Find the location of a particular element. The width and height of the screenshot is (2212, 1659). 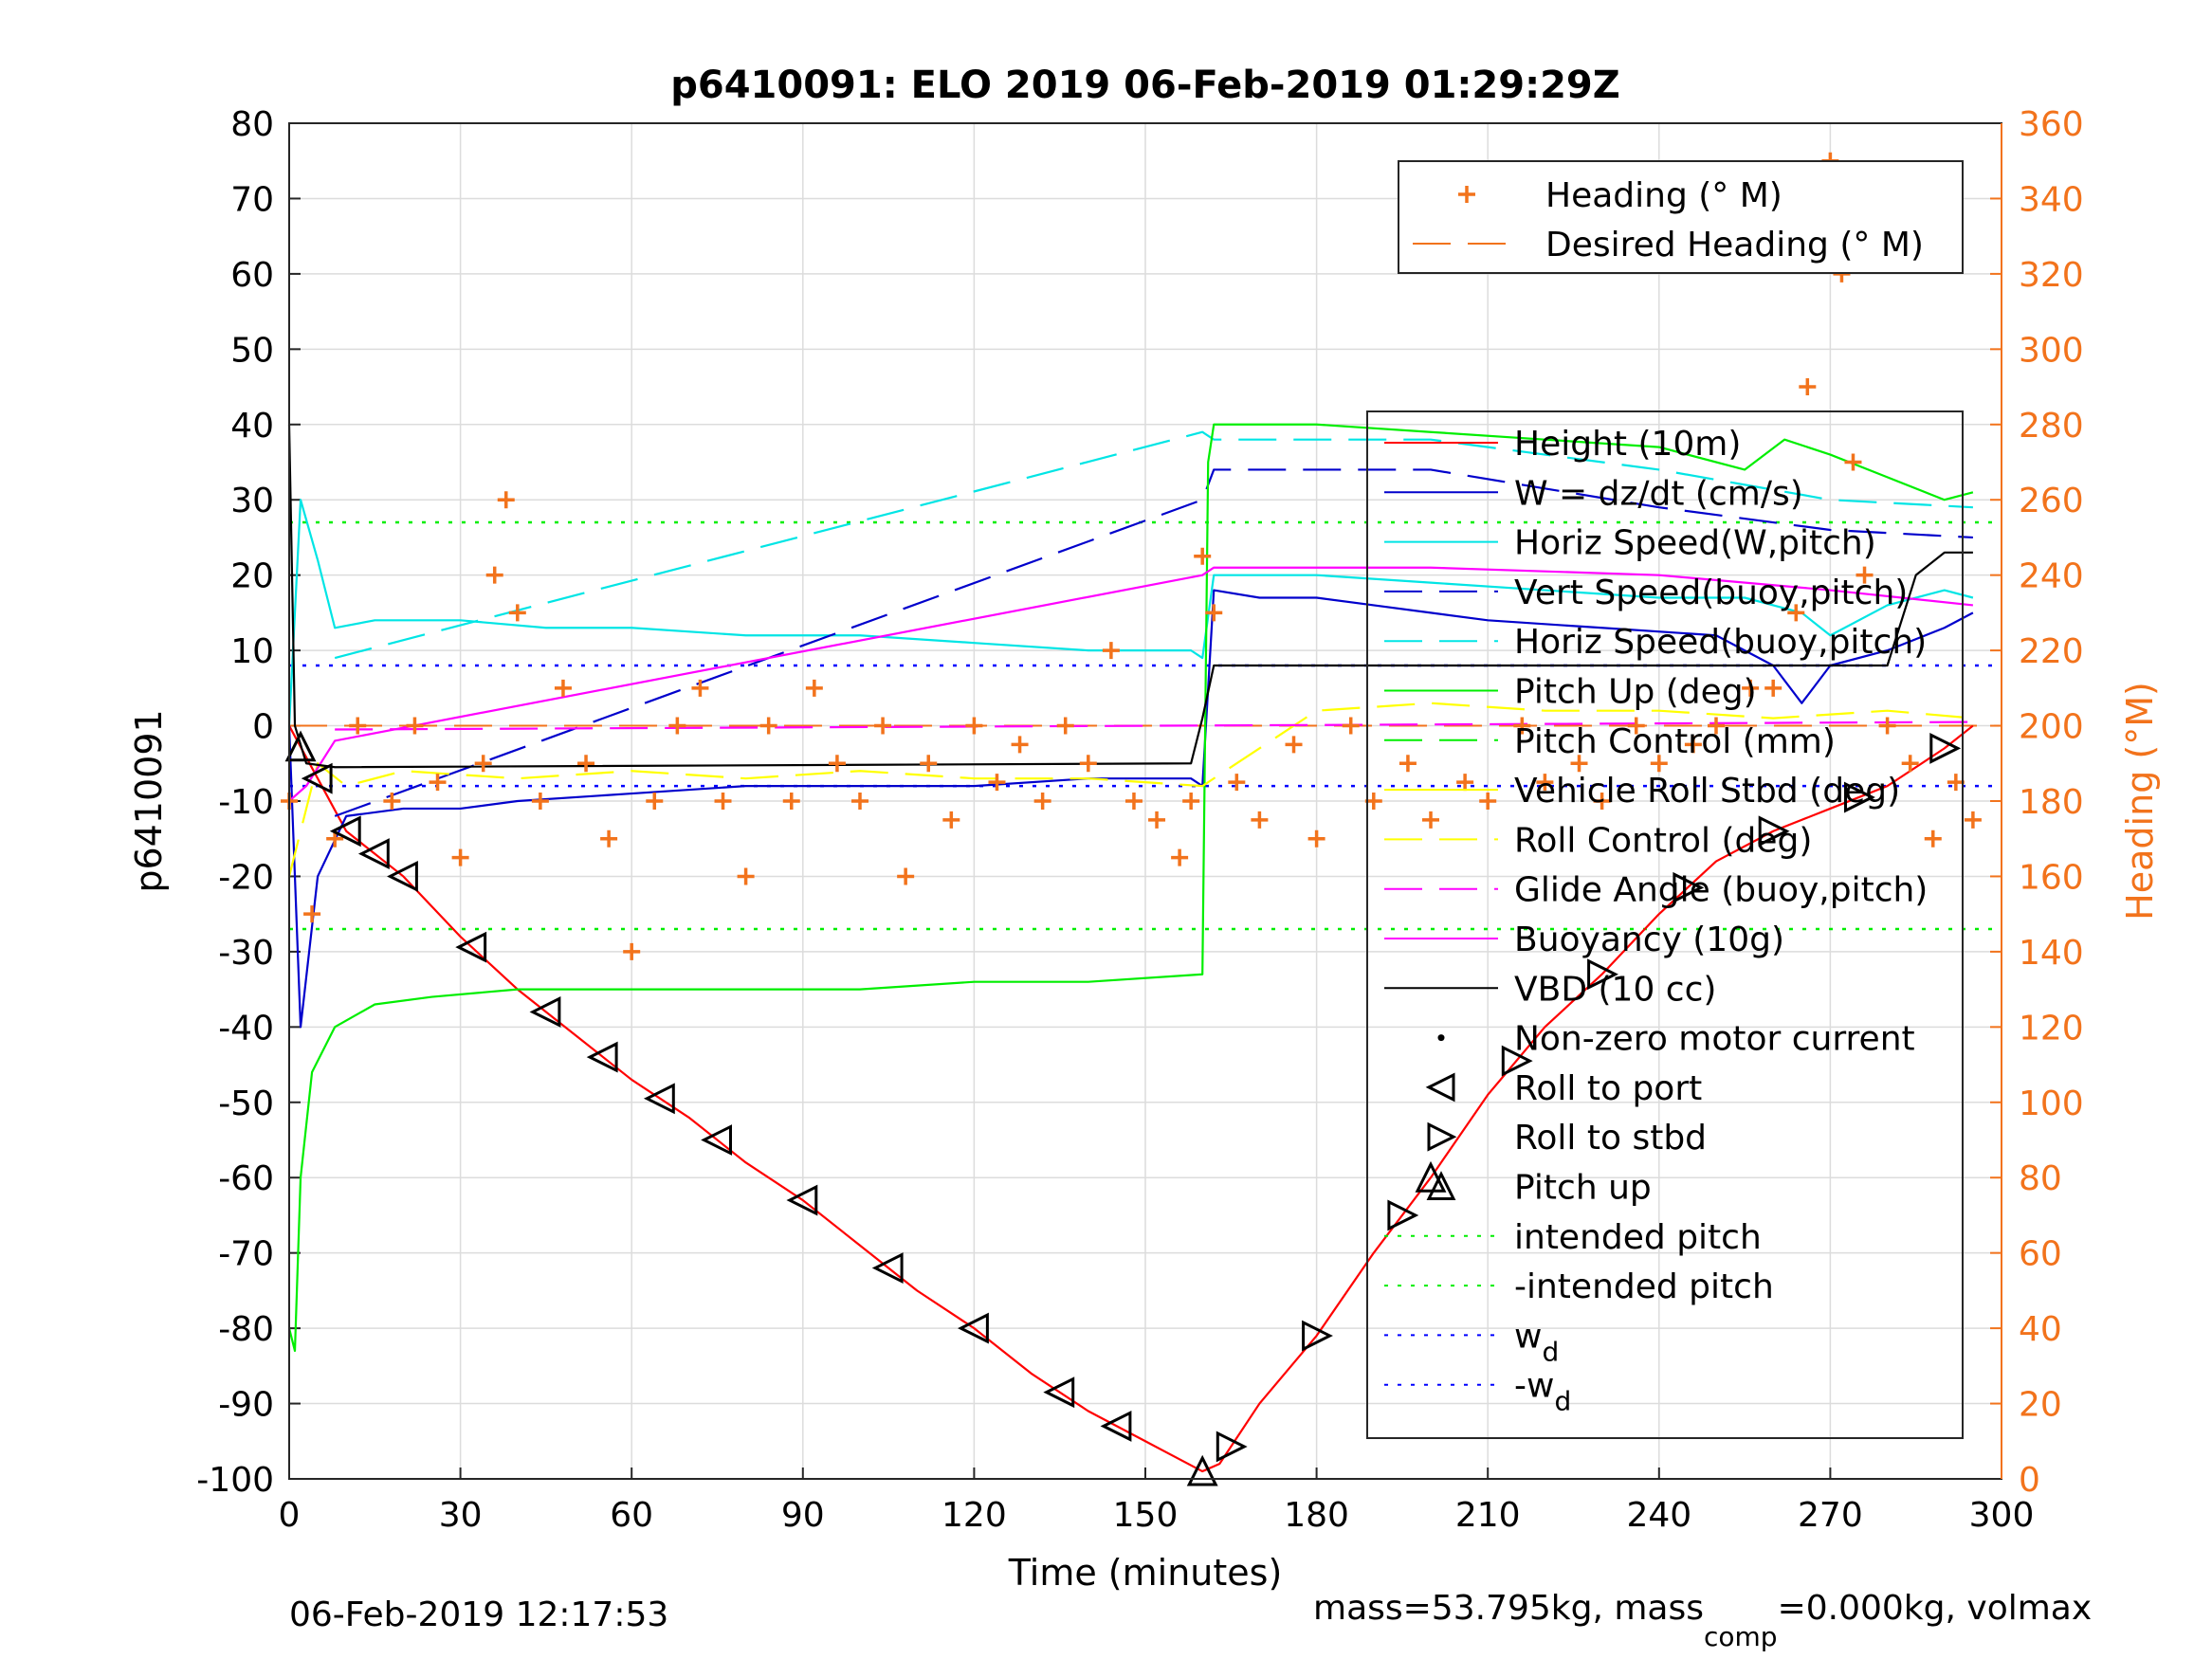

y-right-tick-label: 160 is located at coordinates (2051, 877).